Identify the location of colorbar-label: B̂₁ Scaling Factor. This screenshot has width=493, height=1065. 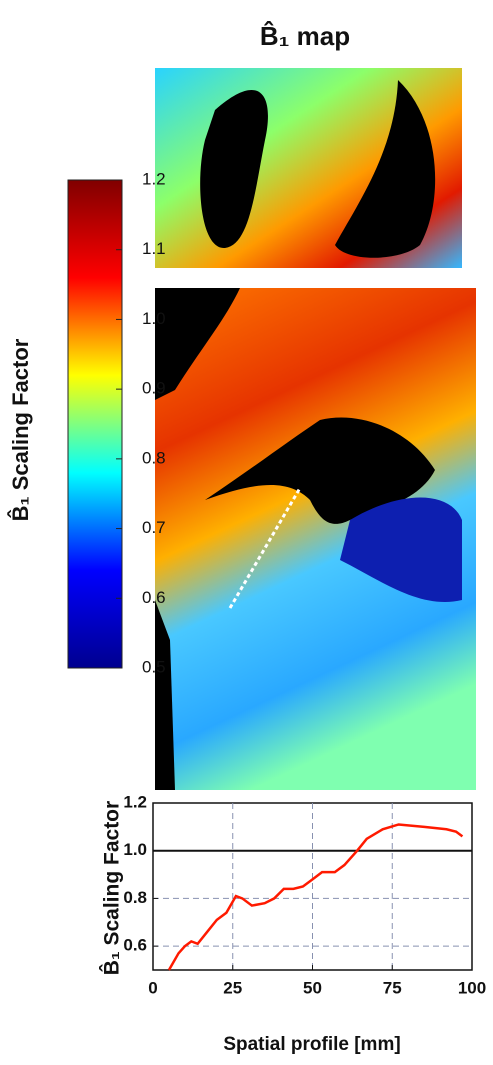
(20, 429).